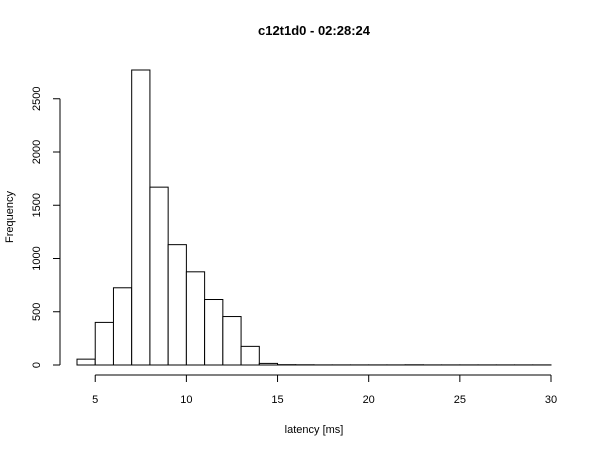 This screenshot has height=450, width=600. What do you see at coordinates (314, 30) in the screenshot?
I see `chart-title: c12t1d0 - 02:28:24` at bounding box center [314, 30].